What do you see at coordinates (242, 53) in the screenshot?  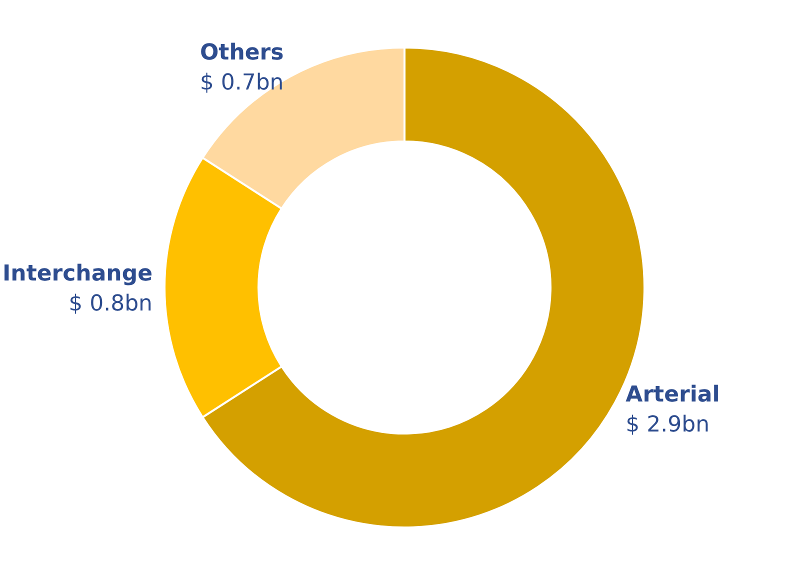 I see `slice-label: Others` at bounding box center [242, 53].